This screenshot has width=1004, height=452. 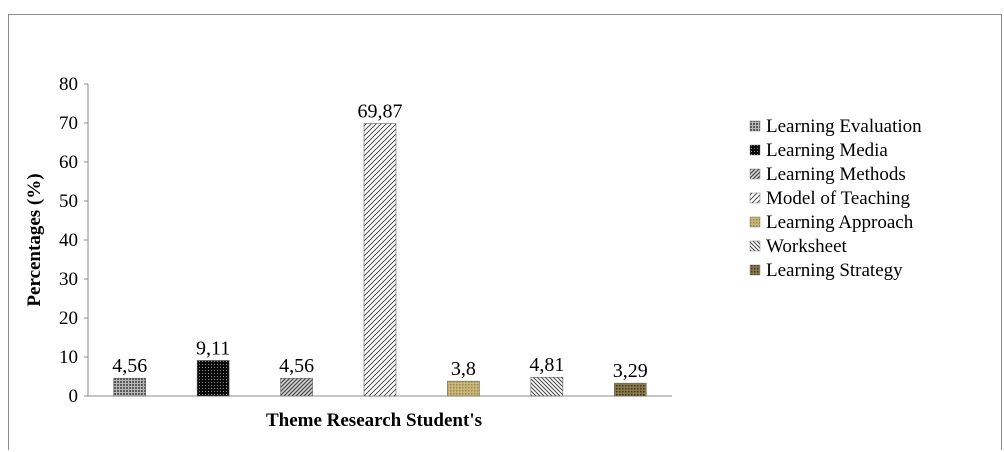 What do you see at coordinates (68, 162) in the screenshot?
I see `y-tick-label: 60` at bounding box center [68, 162].